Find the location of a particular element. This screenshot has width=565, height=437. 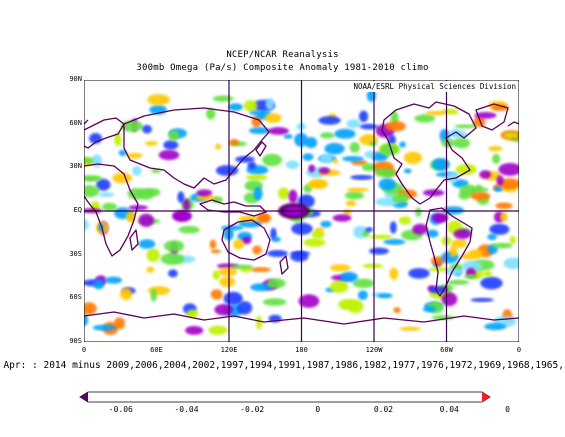

latitude-label: 90N is located at coordinates (75, 79).